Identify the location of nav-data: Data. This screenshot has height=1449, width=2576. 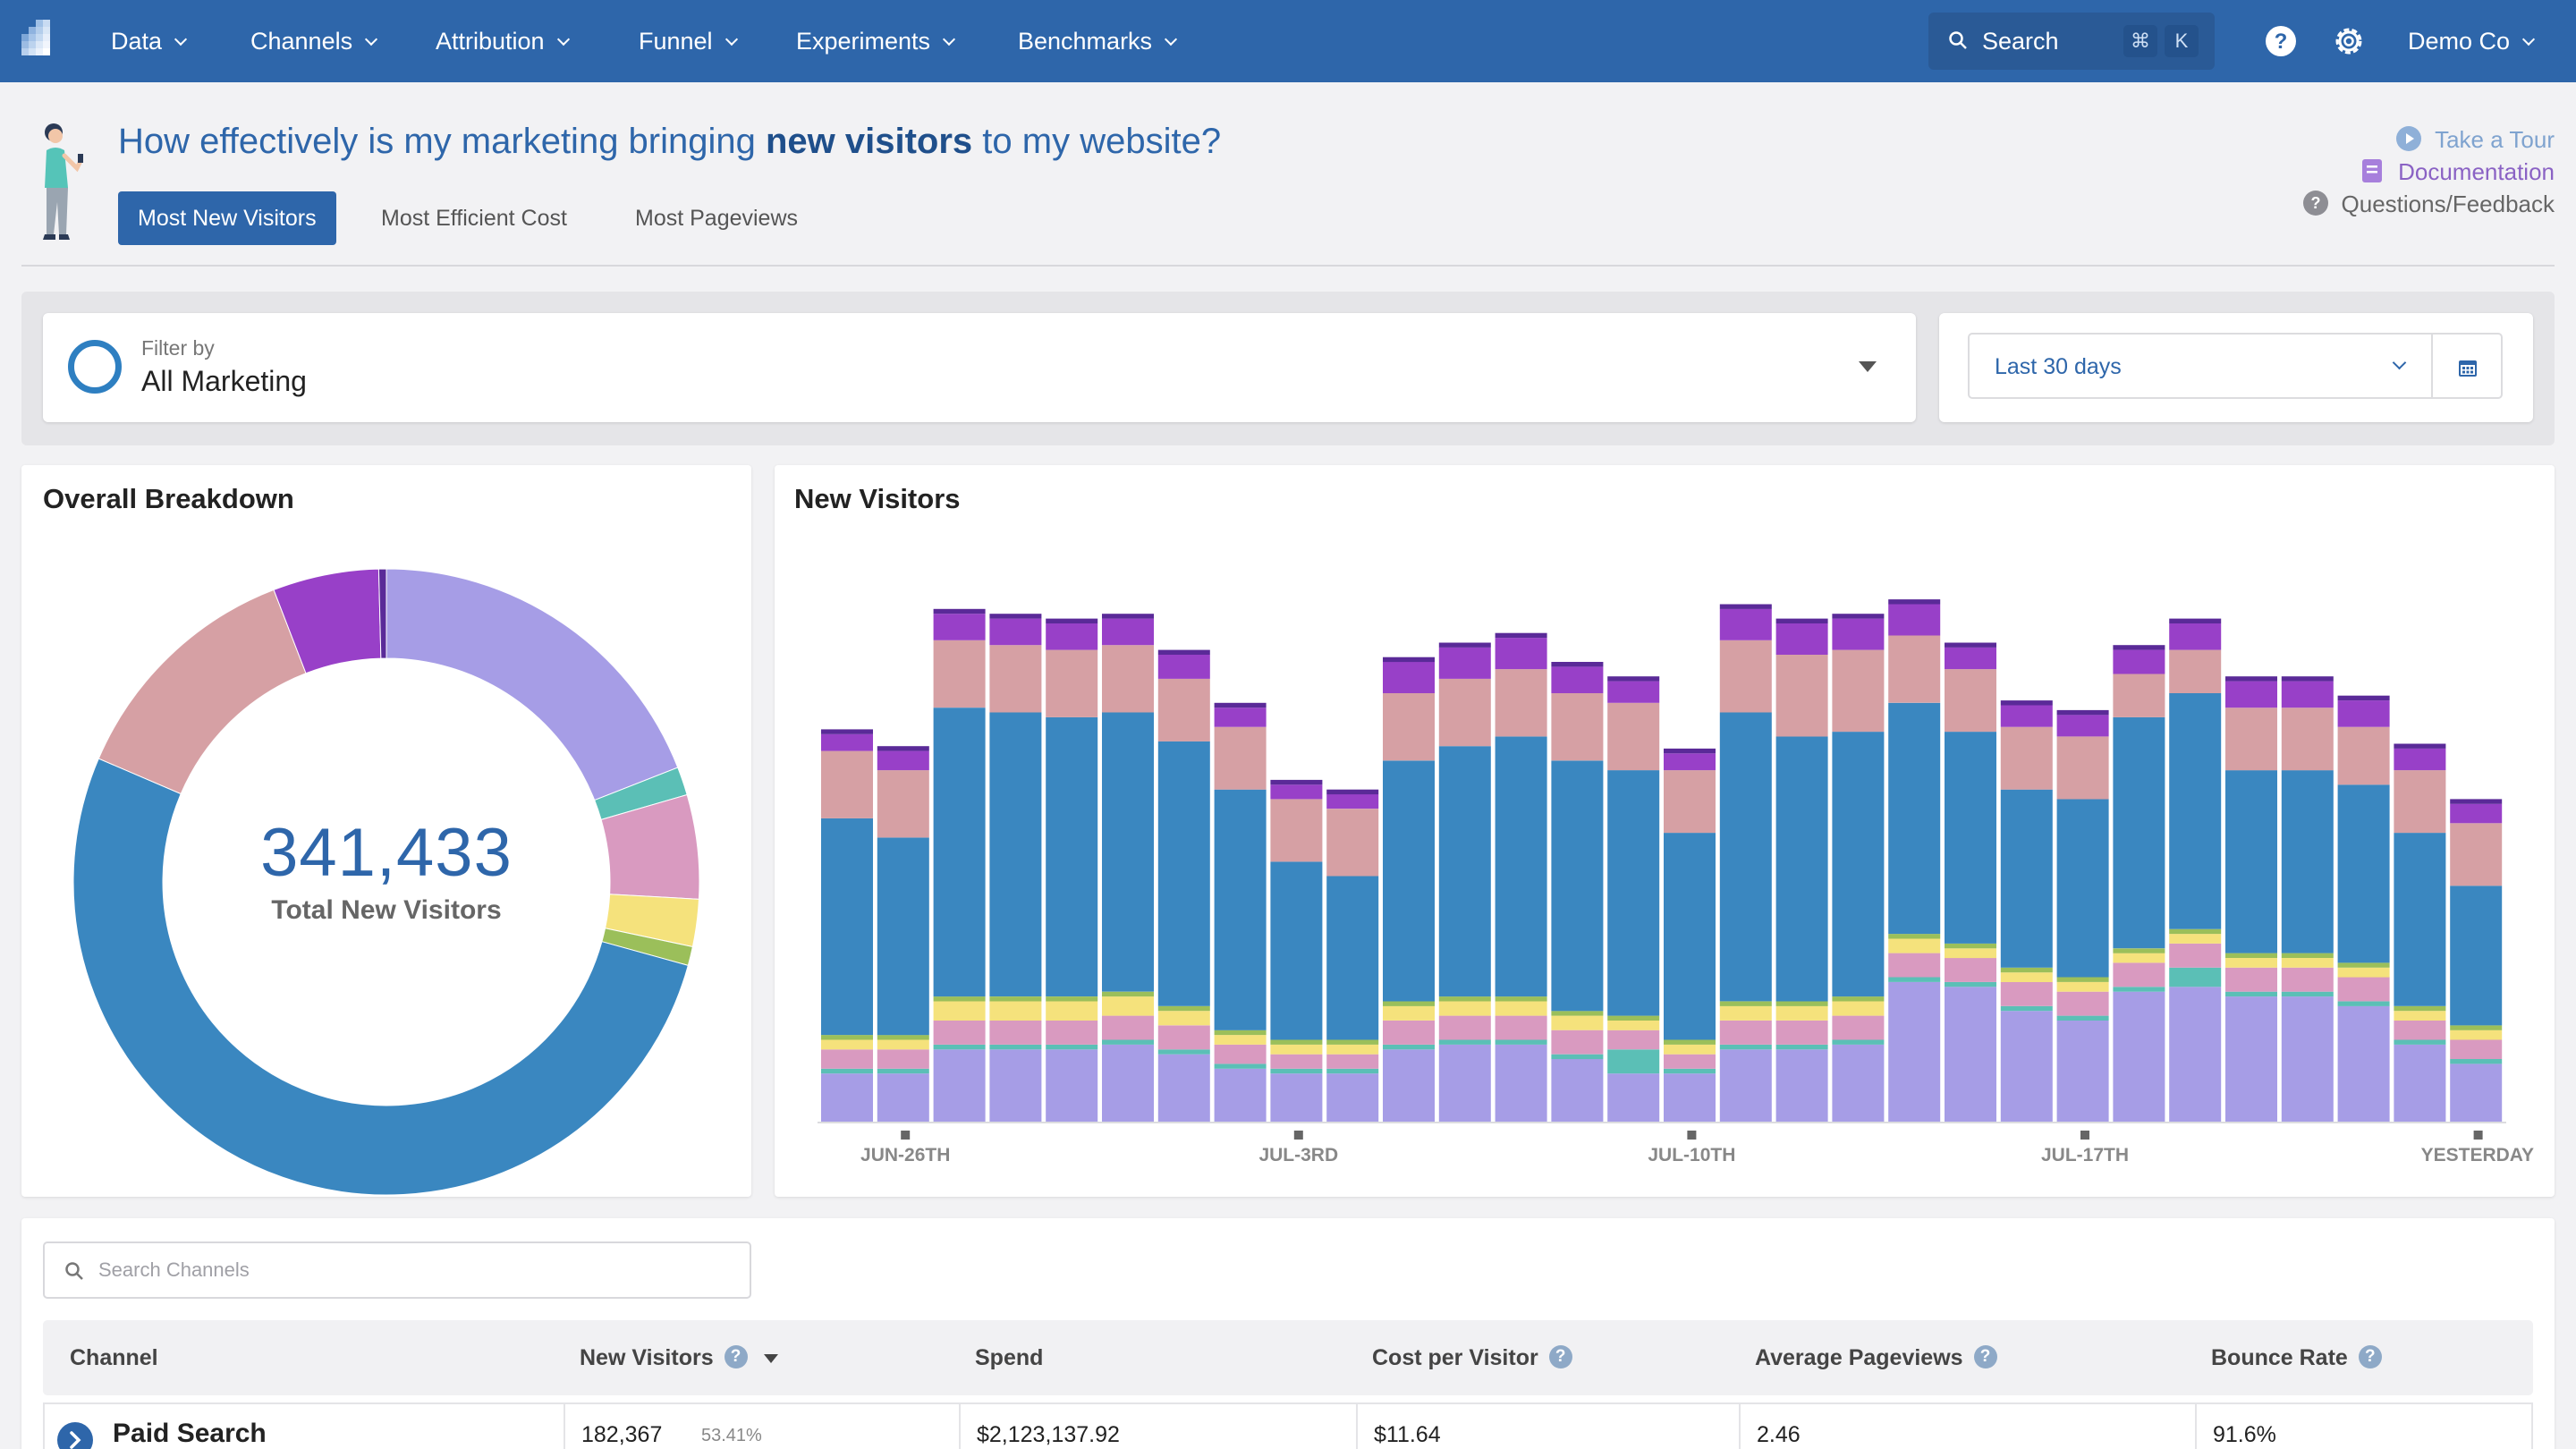
(149, 41).